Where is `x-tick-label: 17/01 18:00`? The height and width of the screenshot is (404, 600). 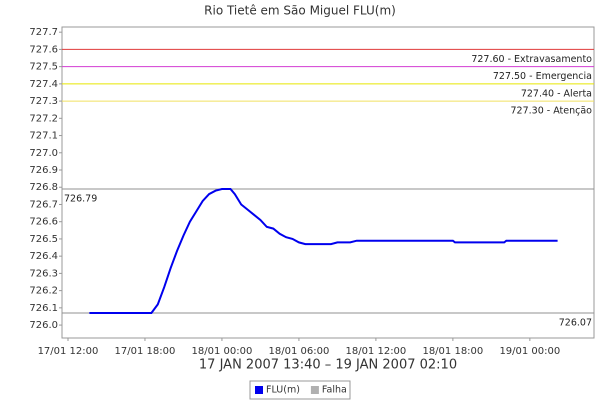
x-tick-label: 17/01 18:00 is located at coordinates (145, 351).